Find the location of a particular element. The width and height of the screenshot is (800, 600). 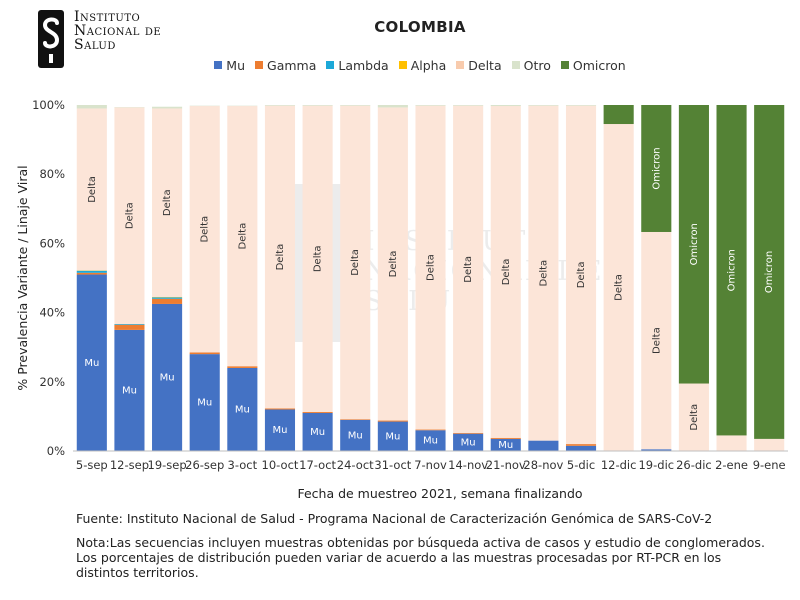

legend-label: Omicron is located at coordinates (599, 65).